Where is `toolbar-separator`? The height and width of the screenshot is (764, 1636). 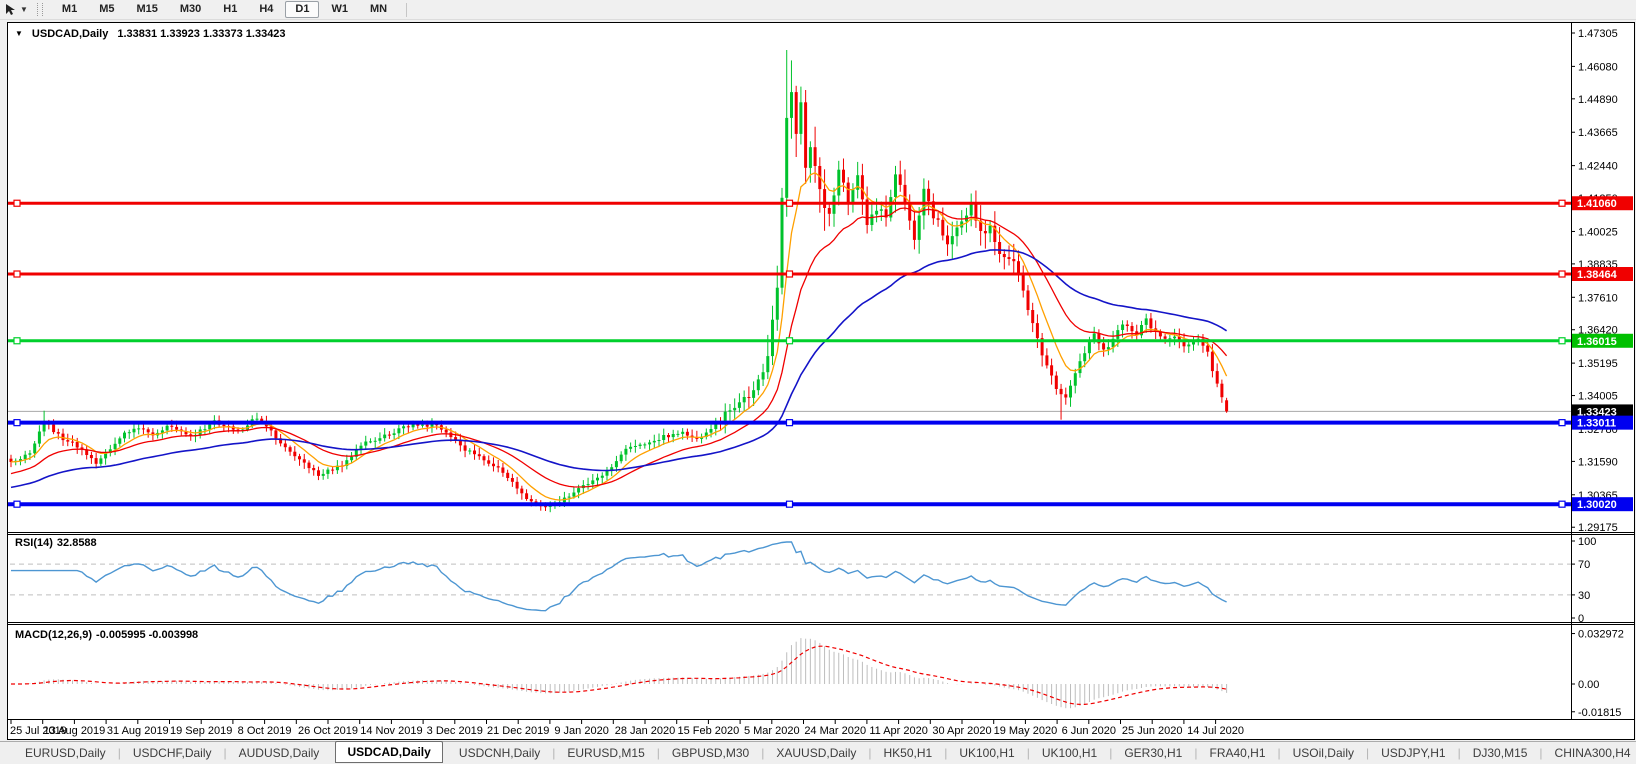 toolbar-separator is located at coordinates (407, 9).